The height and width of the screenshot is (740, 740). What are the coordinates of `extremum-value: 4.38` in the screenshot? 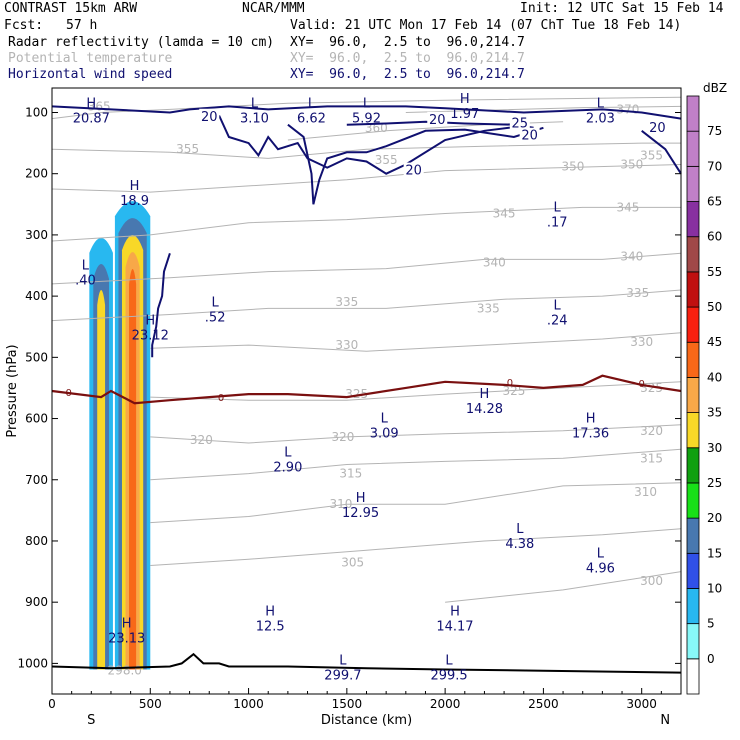 It's located at (519, 544).